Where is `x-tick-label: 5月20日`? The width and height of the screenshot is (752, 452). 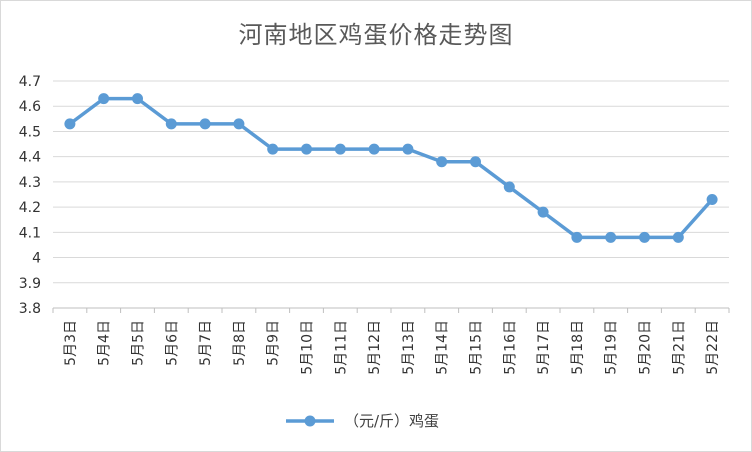
x-tick-label: 5月20日 is located at coordinates (646, 347).